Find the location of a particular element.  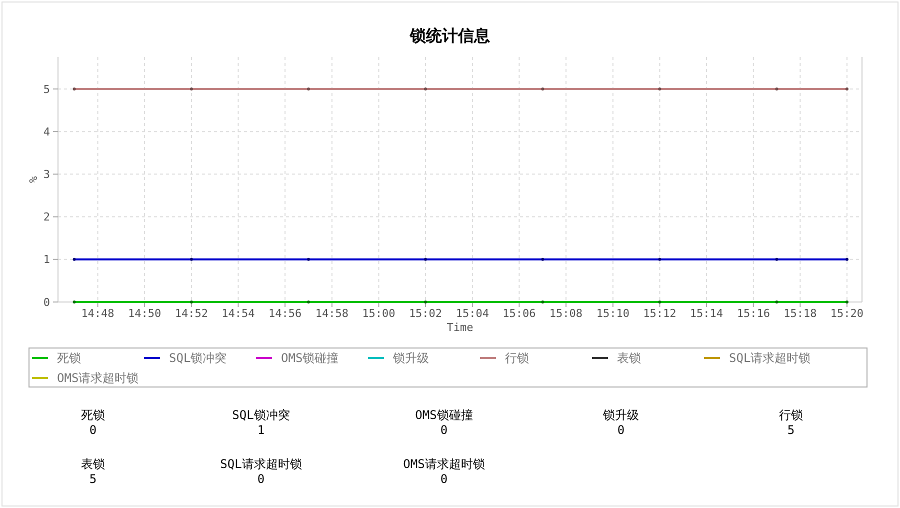

chart-title: 锁统计信息 is located at coordinates (450, 35).